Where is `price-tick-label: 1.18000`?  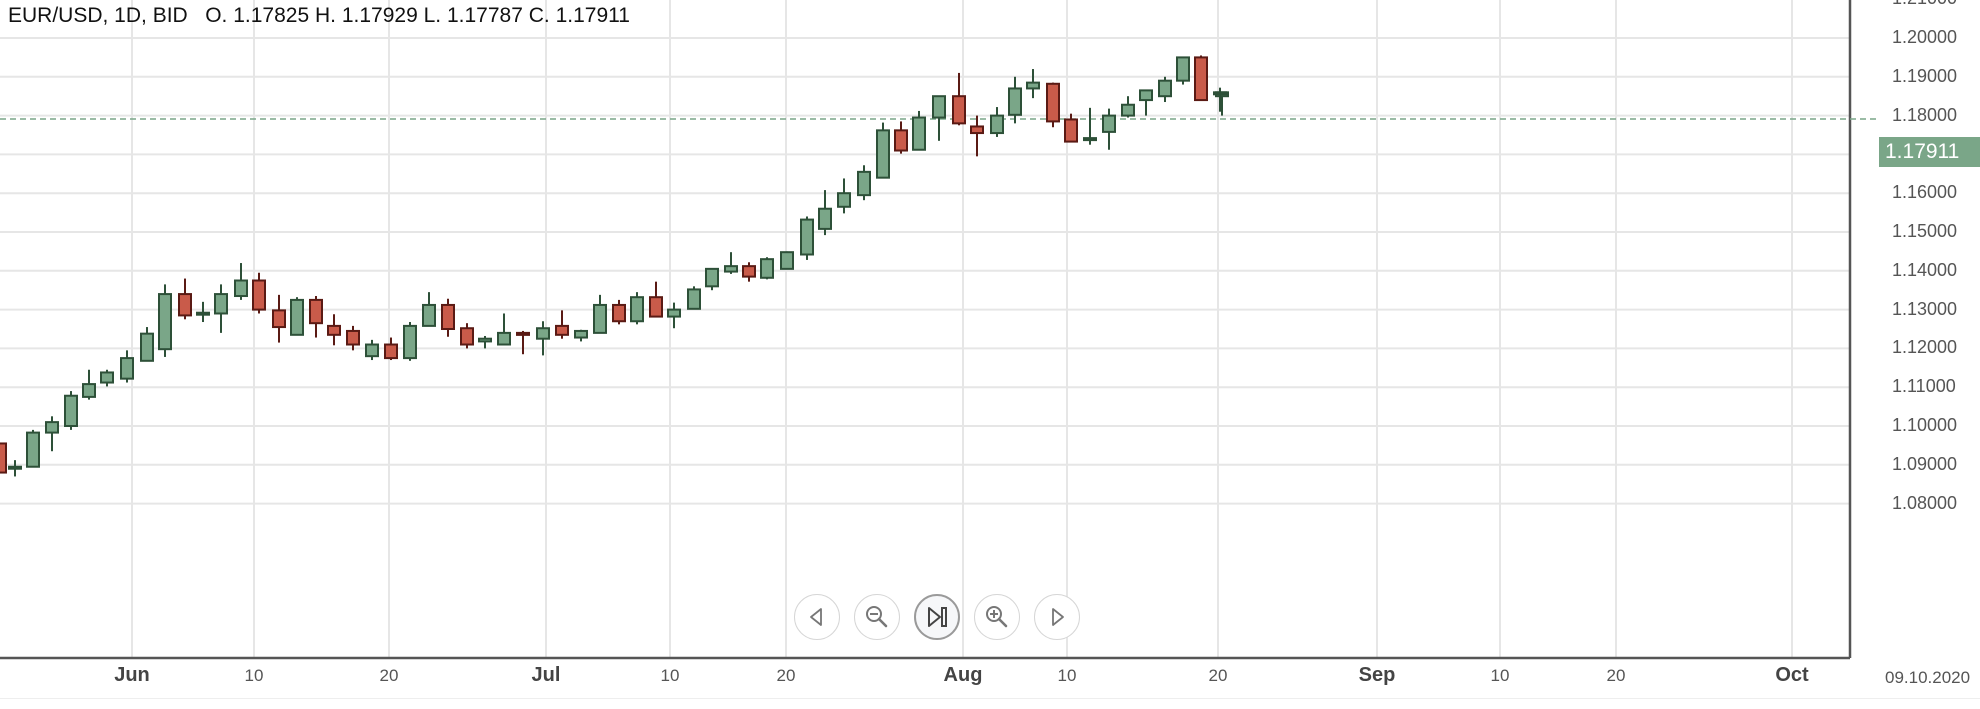
price-tick-label: 1.18000 is located at coordinates (1925, 114).